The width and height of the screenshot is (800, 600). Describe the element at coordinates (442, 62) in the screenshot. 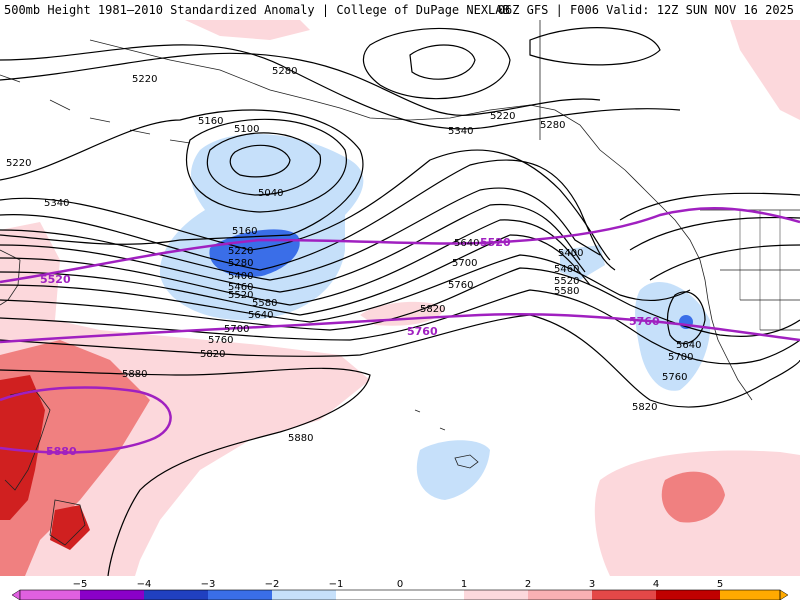

I see `contour-high-north` at that location.